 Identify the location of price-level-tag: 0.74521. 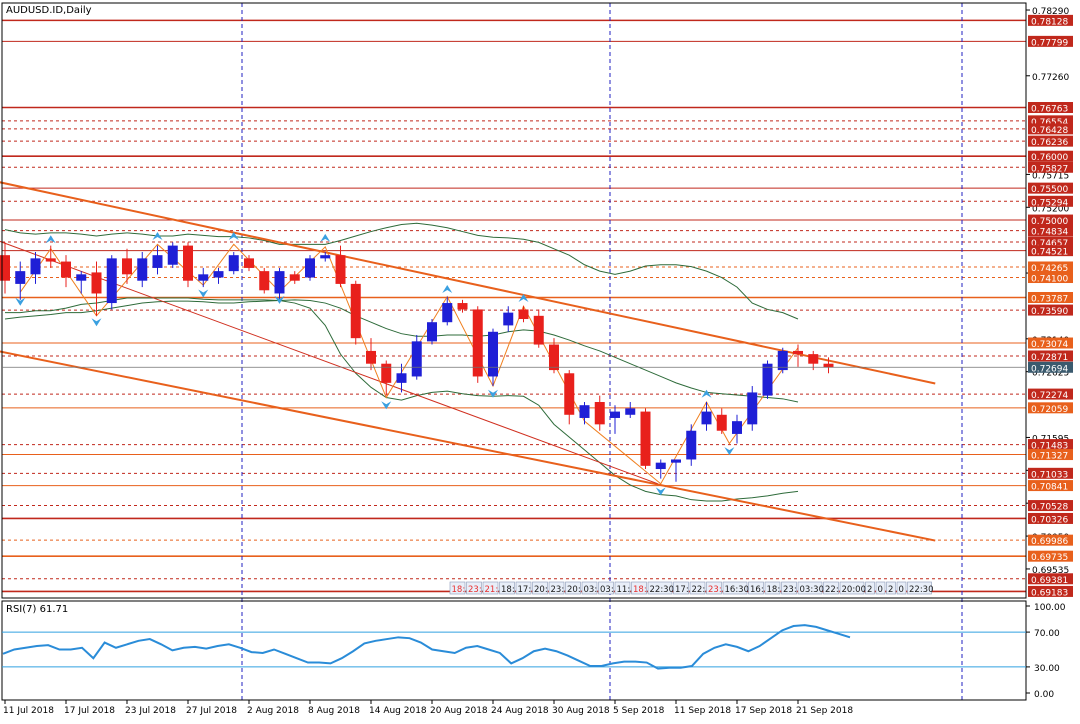
(1050, 251).